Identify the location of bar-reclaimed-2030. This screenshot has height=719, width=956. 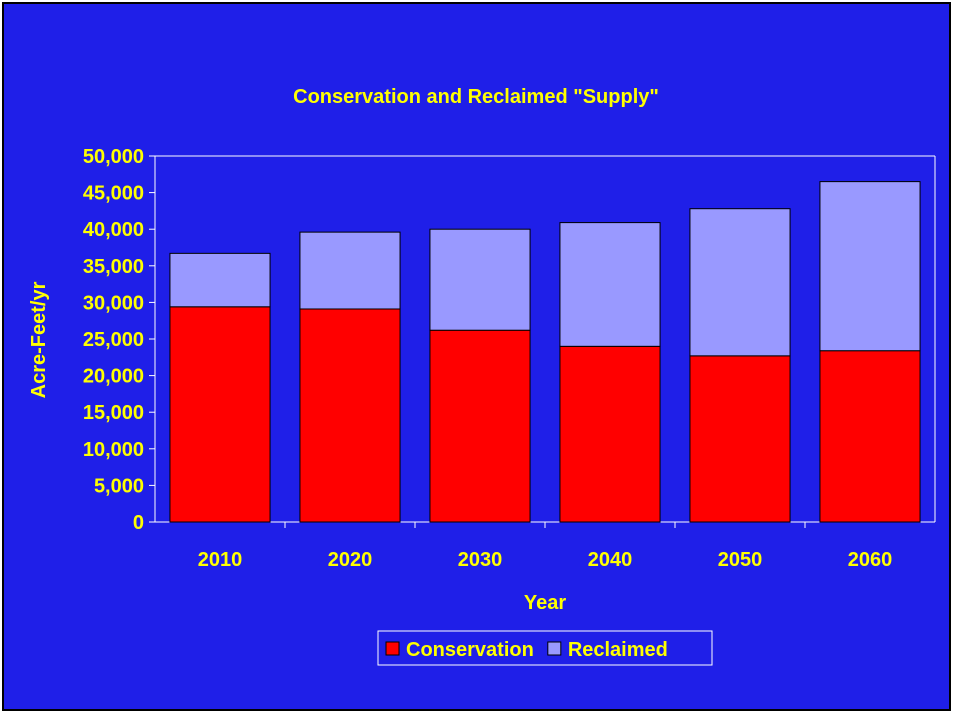
(480, 279).